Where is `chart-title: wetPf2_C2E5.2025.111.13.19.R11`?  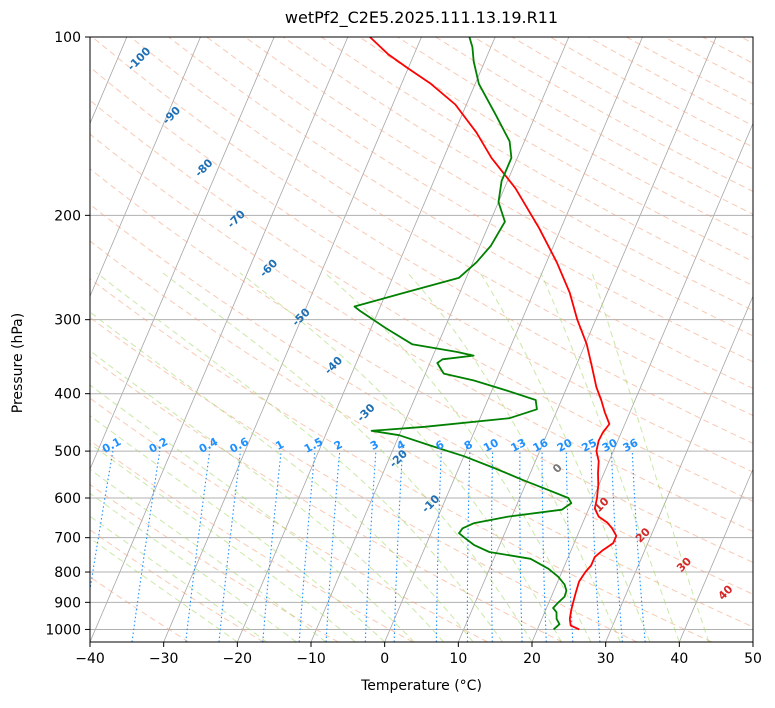 chart-title: wetPf2_C2E5.2025.111.13.19.R11 is located at coordinates (421, 17).